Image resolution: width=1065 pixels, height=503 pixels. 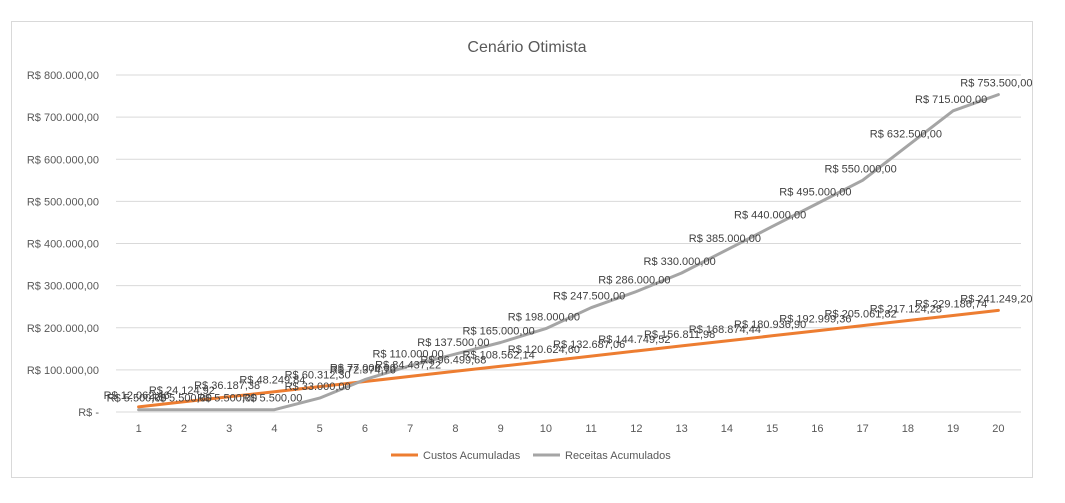 What do you see at coordinates (88, 413) in the screenshot?
I see `y-tick-label: R$ -` at bounding box center [88, 413].